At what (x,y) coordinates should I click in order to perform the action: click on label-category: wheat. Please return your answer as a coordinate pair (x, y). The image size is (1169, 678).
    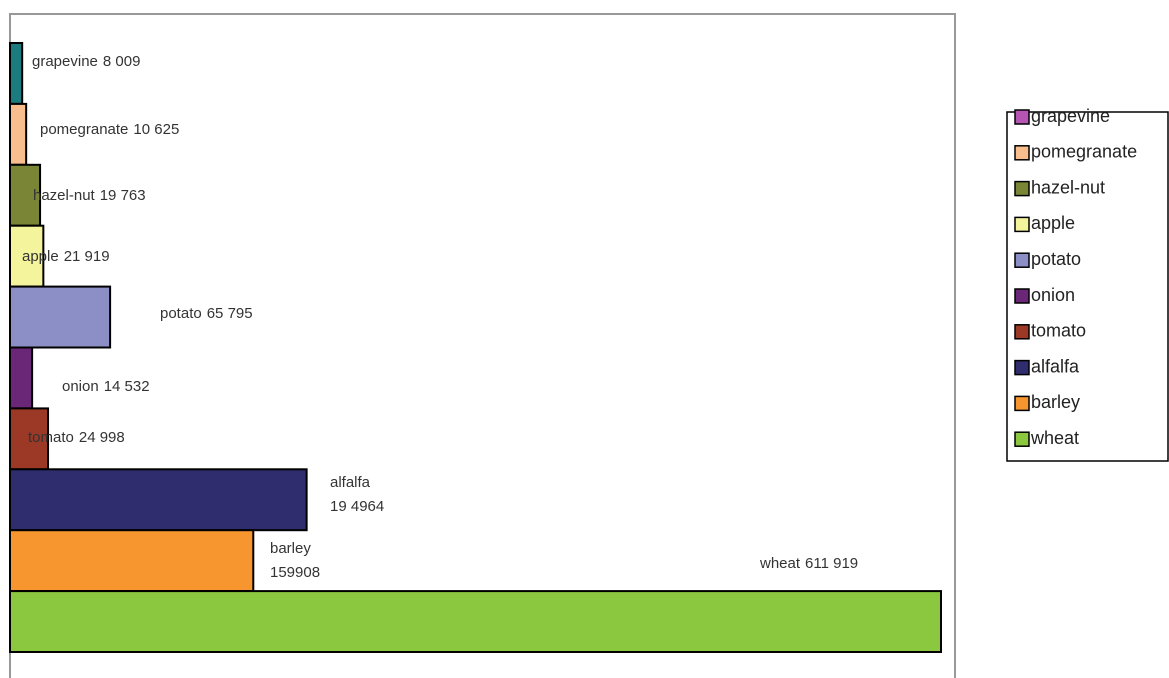
    Looking at the image, I should click on (780, 563).